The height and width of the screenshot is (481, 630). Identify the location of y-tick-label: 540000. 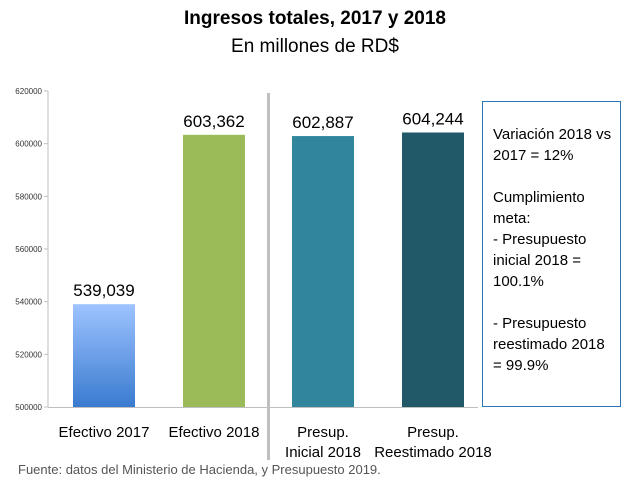
(28, 302).